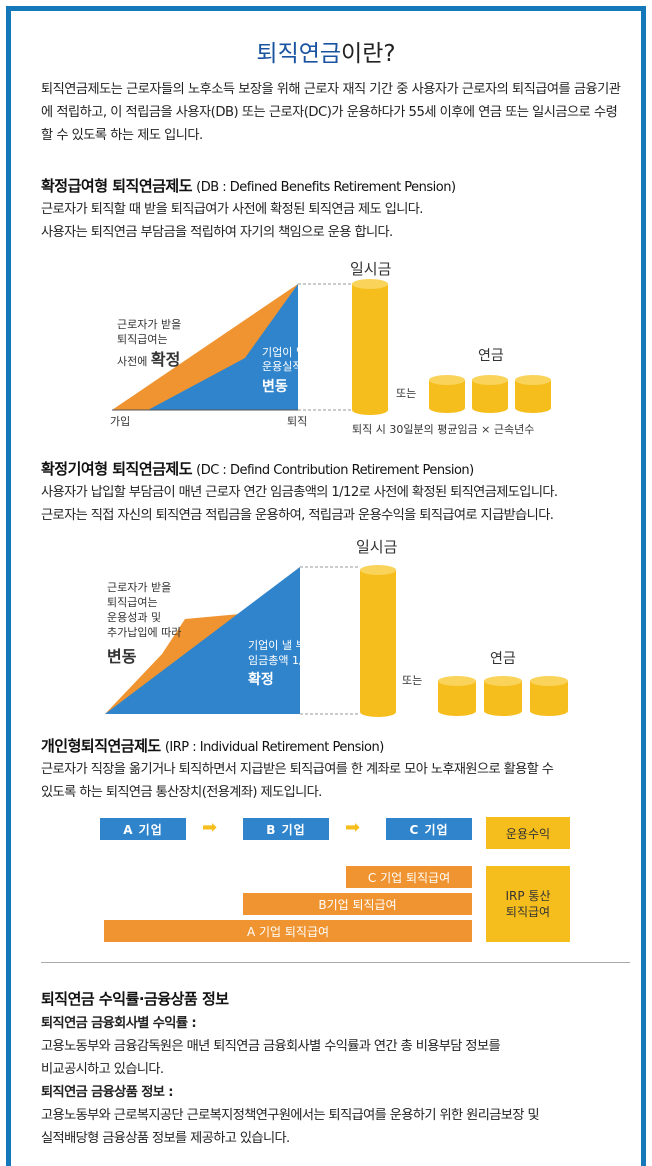 The width and height of the screenshot is (652, 1166). What do you see at coordinates (528, 904) in the screenshot?
I see `irp-total-box: IRP 통산 퇴직급여` at bounding box center [528, 904].